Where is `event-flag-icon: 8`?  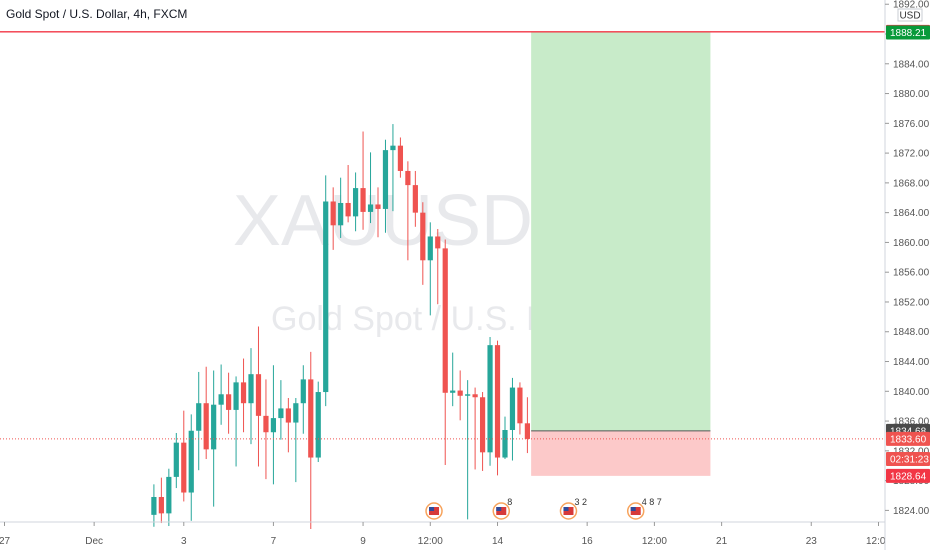 event-flag-icon: 8 is located at coordinates (502, 508).